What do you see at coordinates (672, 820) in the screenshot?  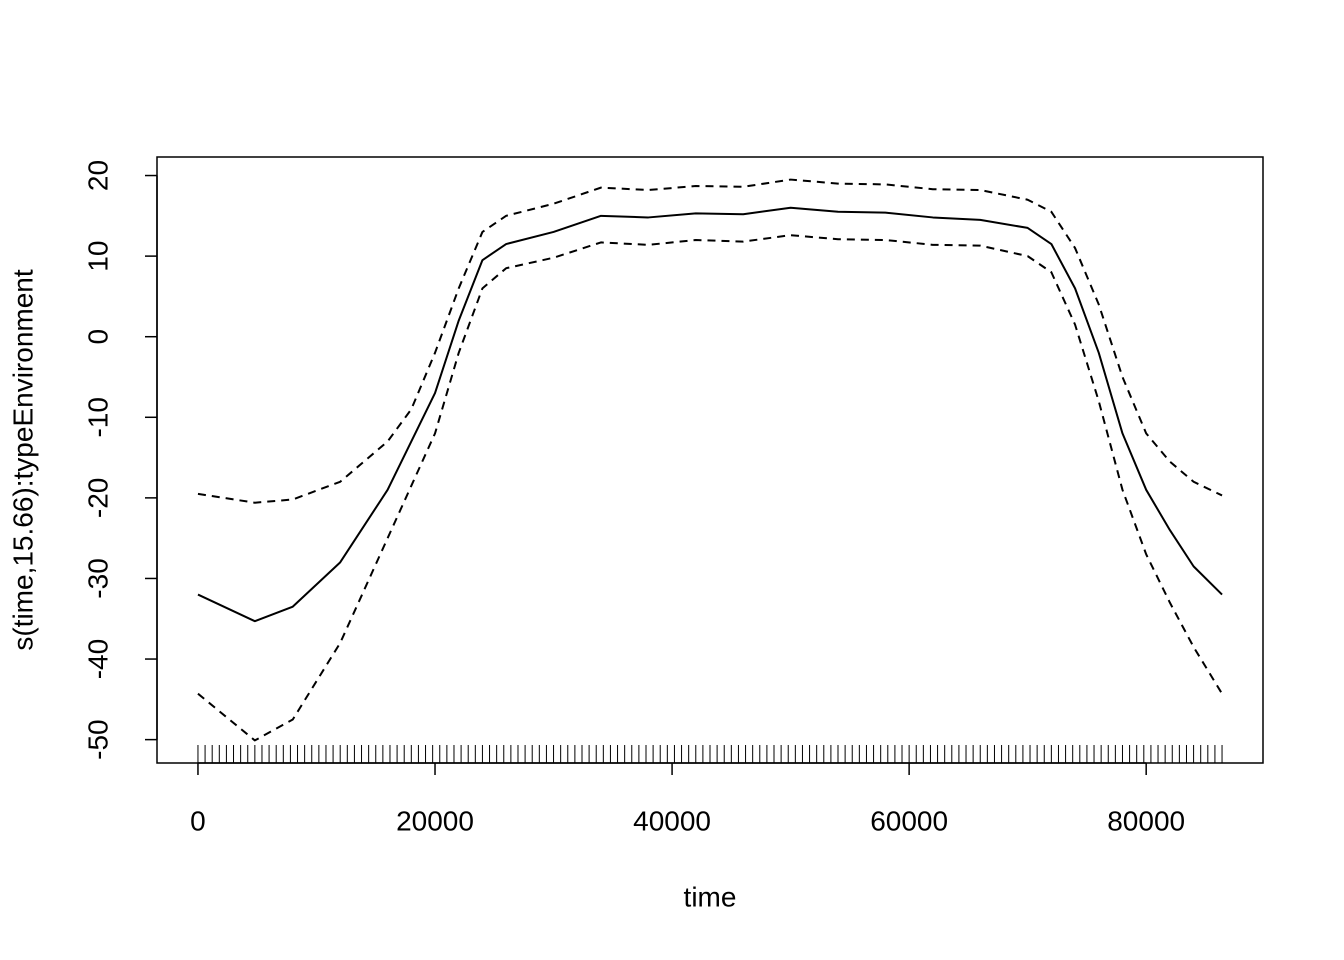 I see `x-tick-label: 40000` at bounding box center [672, 820].